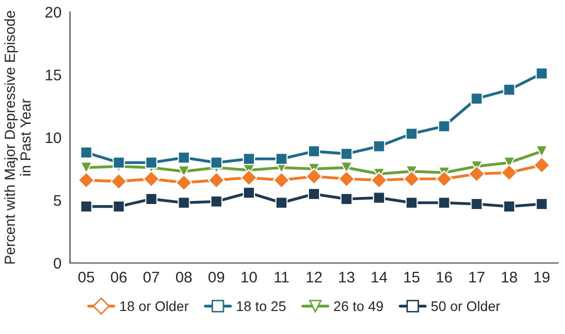 This screenshot has width=565, height=334. Describe the element at coordinates (281, 277) in the screenshot. I see `x-tick-label: 11` at that location.